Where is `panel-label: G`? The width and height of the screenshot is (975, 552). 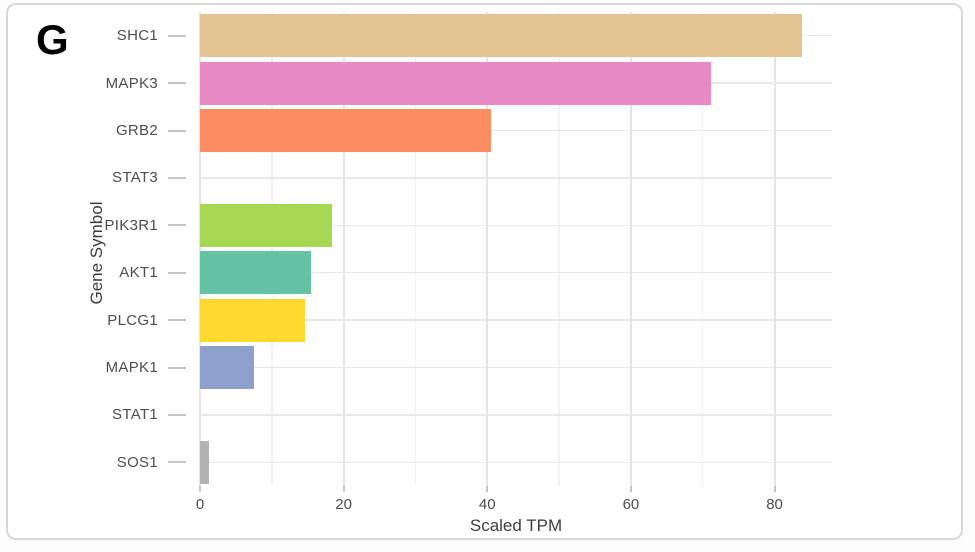 panel-label: G is located at coordinates (53, 39).